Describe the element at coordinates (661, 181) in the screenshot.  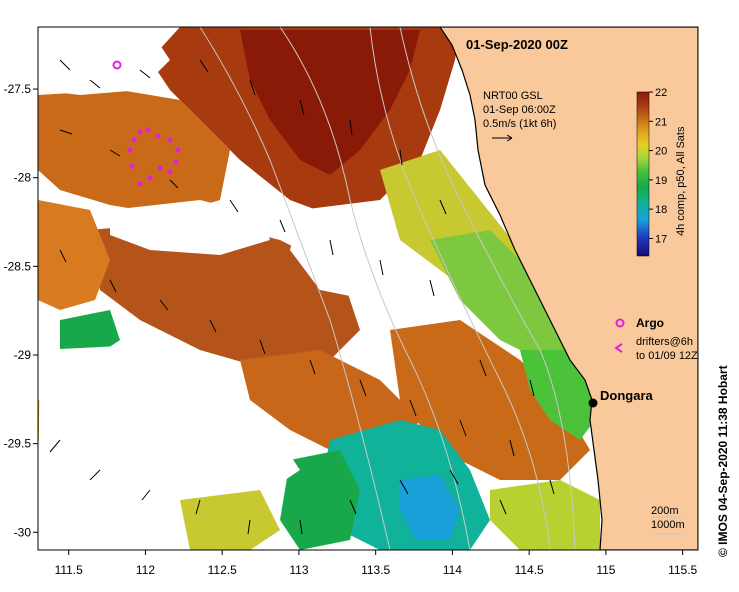
I see `colorbar-tick-label: 19` at that location.